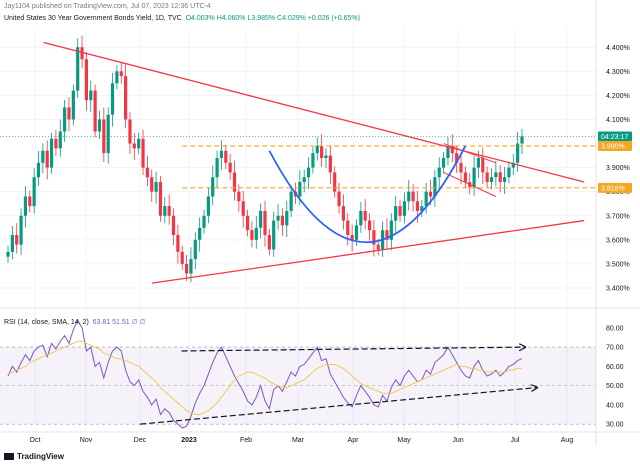 This screenshot has height=466, width=640. I want to click on time-tick-label: Mar, so click(298, 440).